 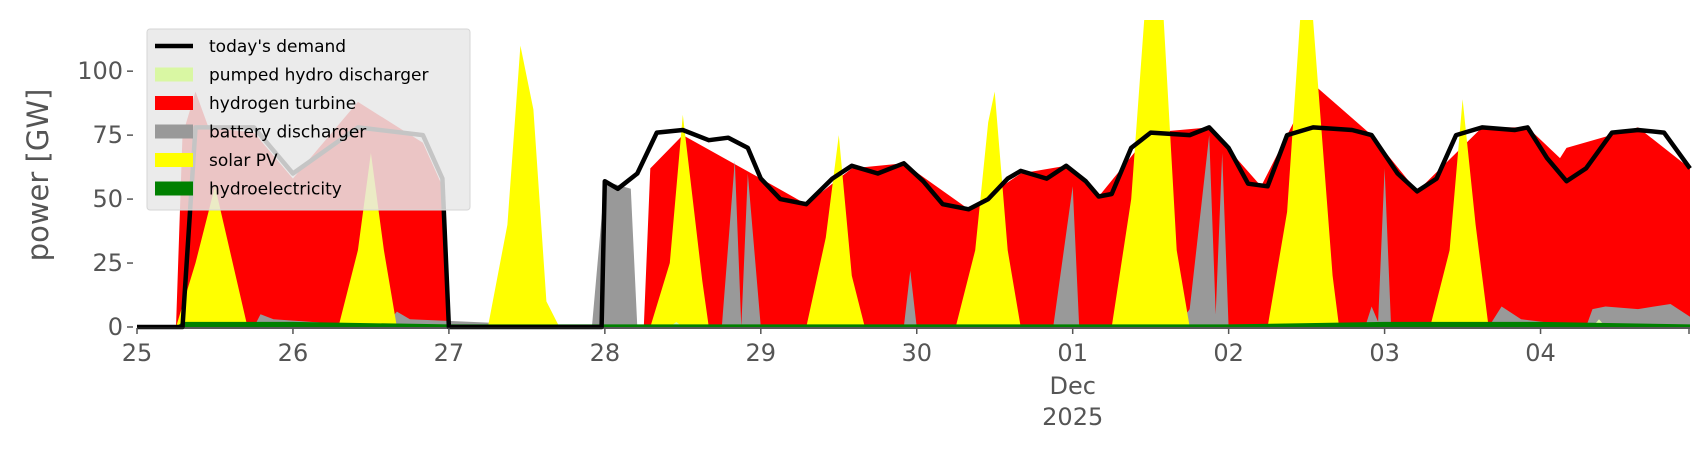 I want to click on legend-swatch-solar-pv, so click(x=174, y=160).